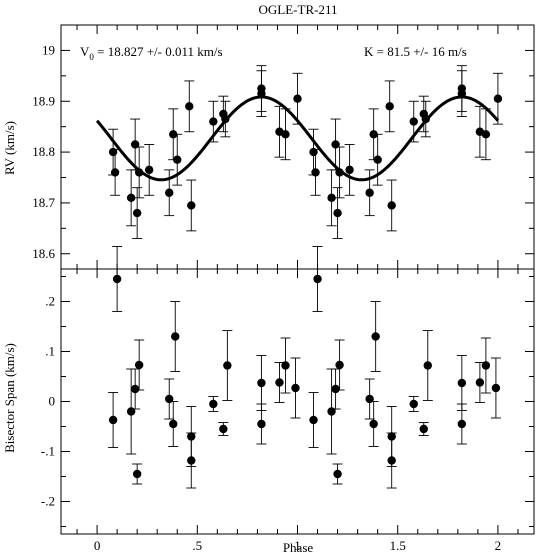 Image resolution: width=546 pixels, height=557 pixels. Describe the element at coordinates (43, 202) in the screenshot. I see `rv-ytick-label: 18.7` at that location.